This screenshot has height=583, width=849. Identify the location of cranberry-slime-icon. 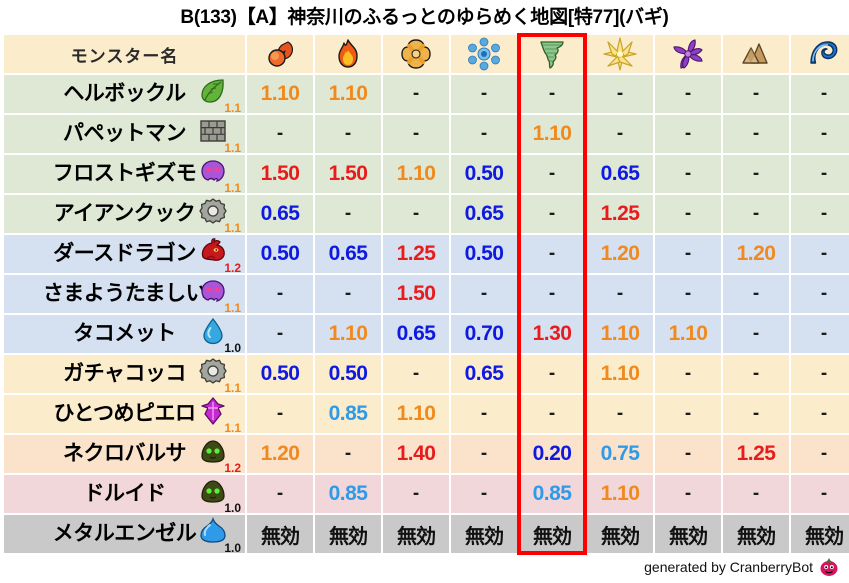
(829, 567).